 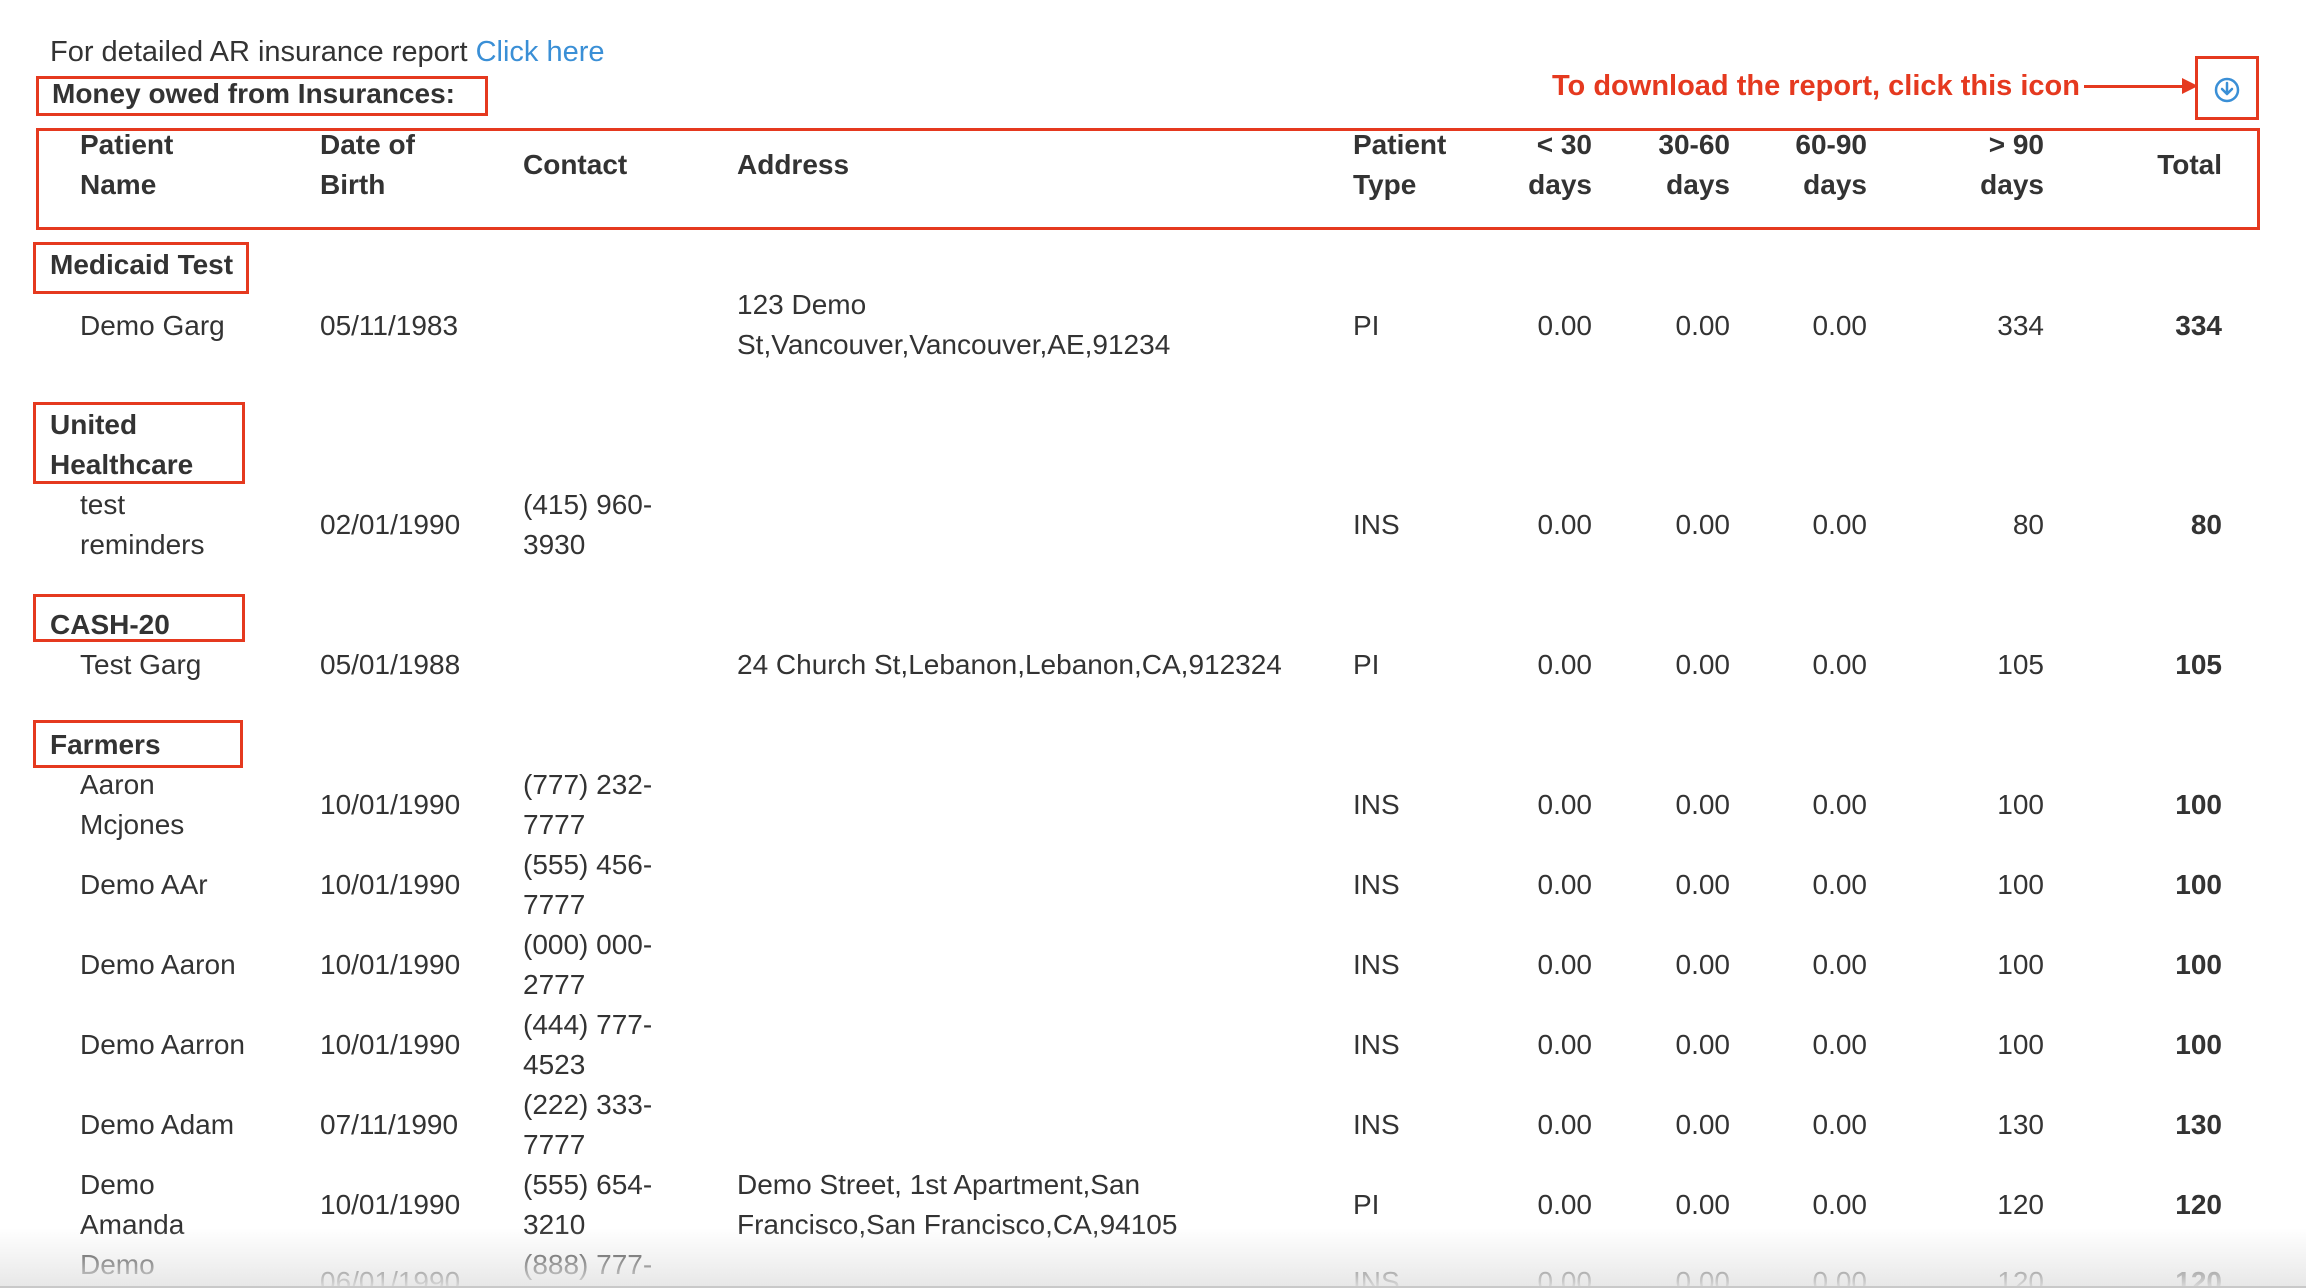 What do you see at coordinates (1560, 164) in the screenshot?
I see `header-lt30: < 30 days` at bounding box center [1560, 164].